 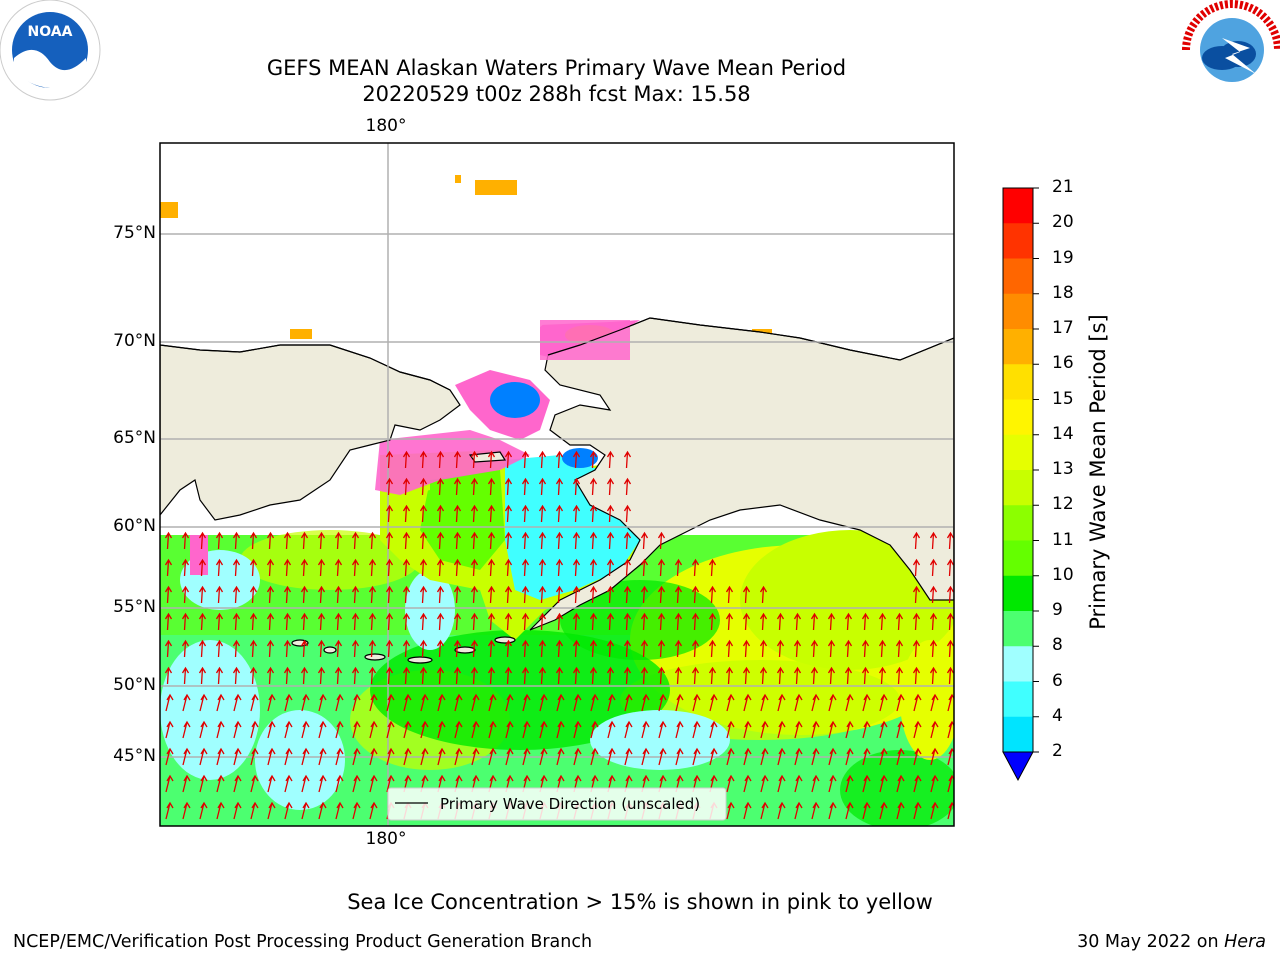 I want to click on run-date: 30 May 2022 on Hera, so click(x=1171, y=942).